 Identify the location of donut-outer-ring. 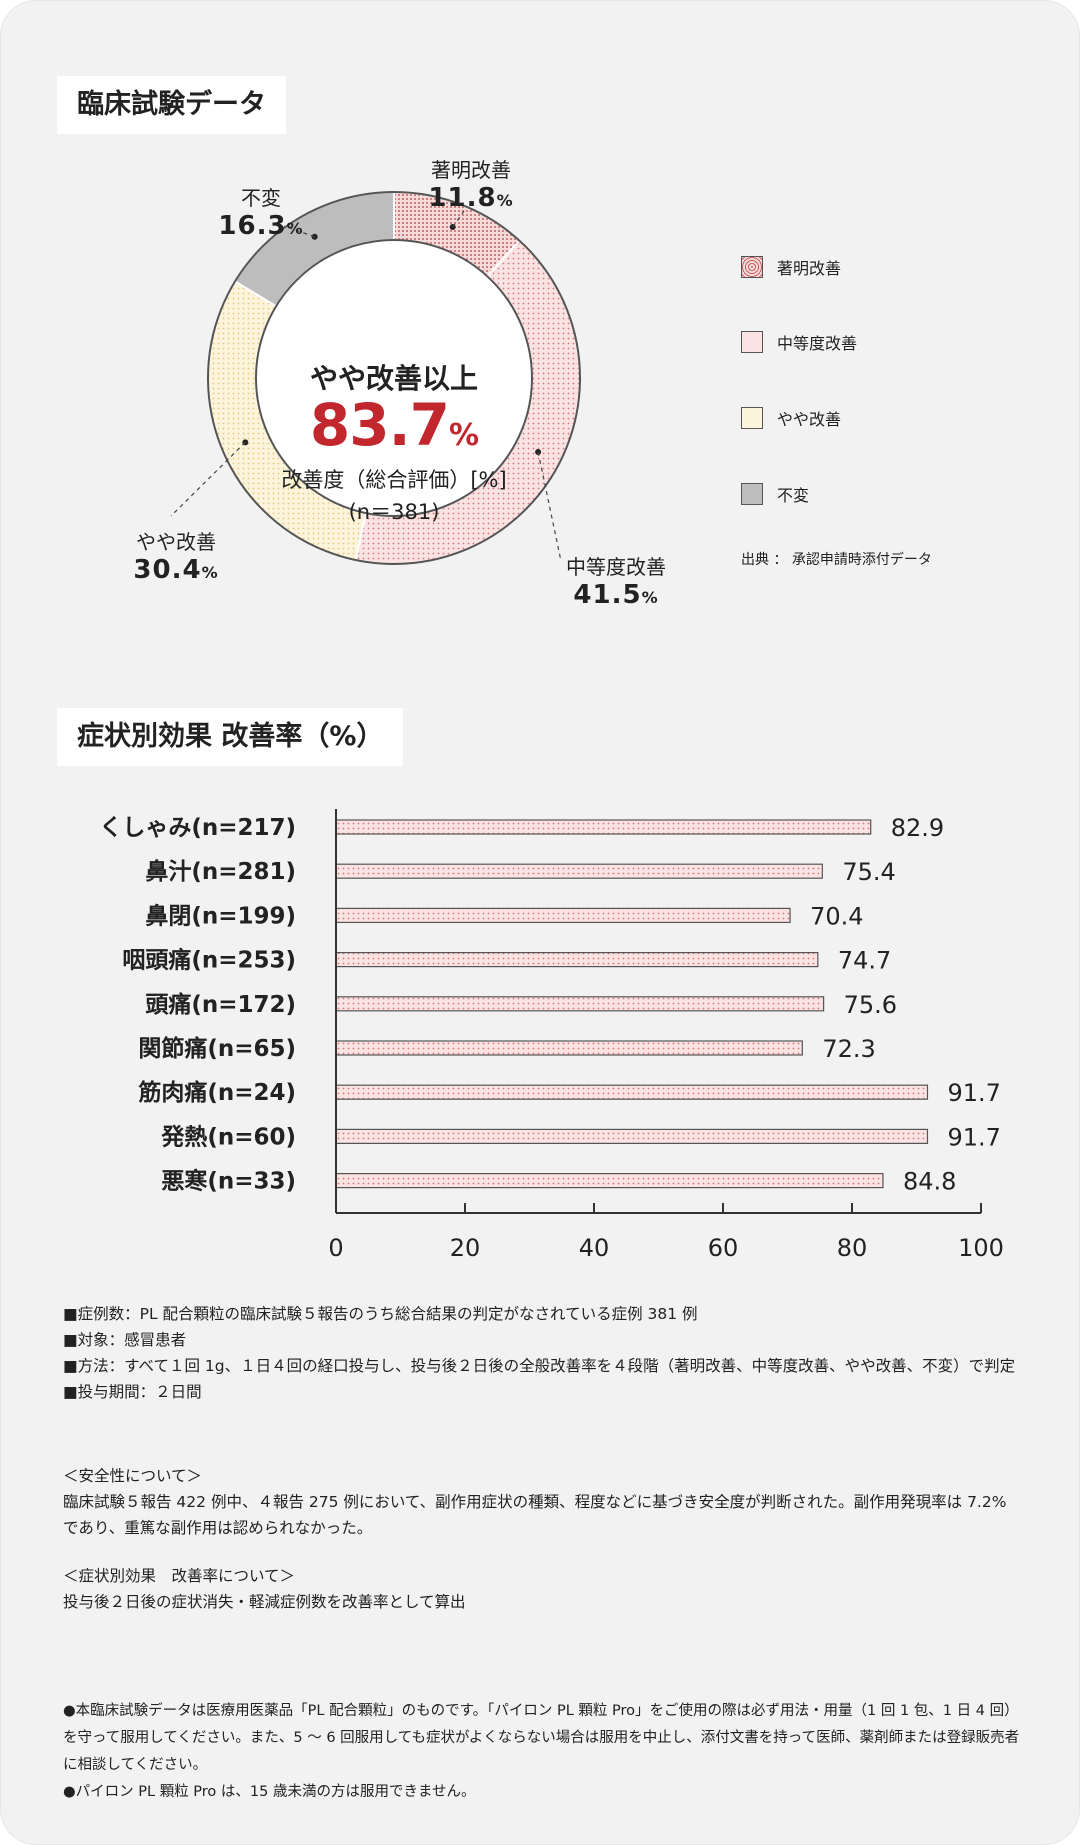
(394, 378).